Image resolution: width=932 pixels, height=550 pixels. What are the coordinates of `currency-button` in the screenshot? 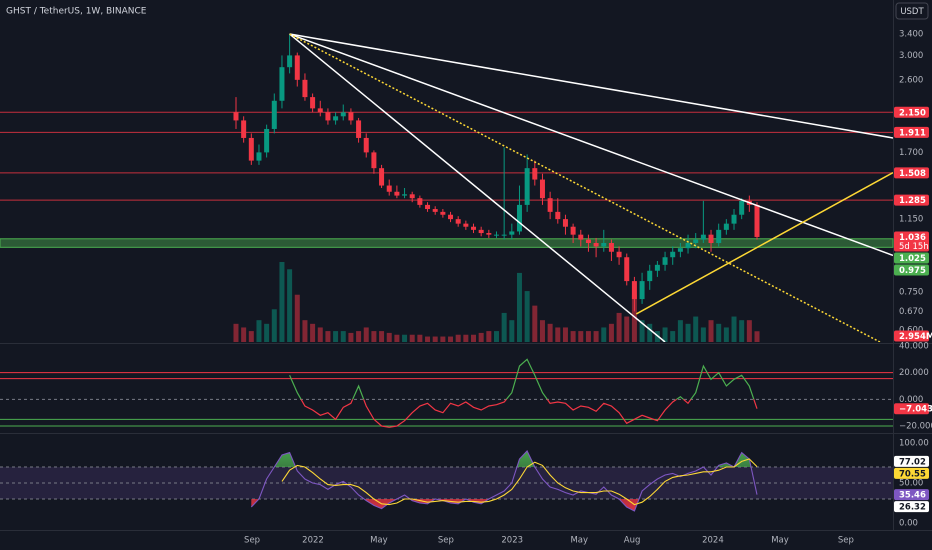 It's located at (912, 11).